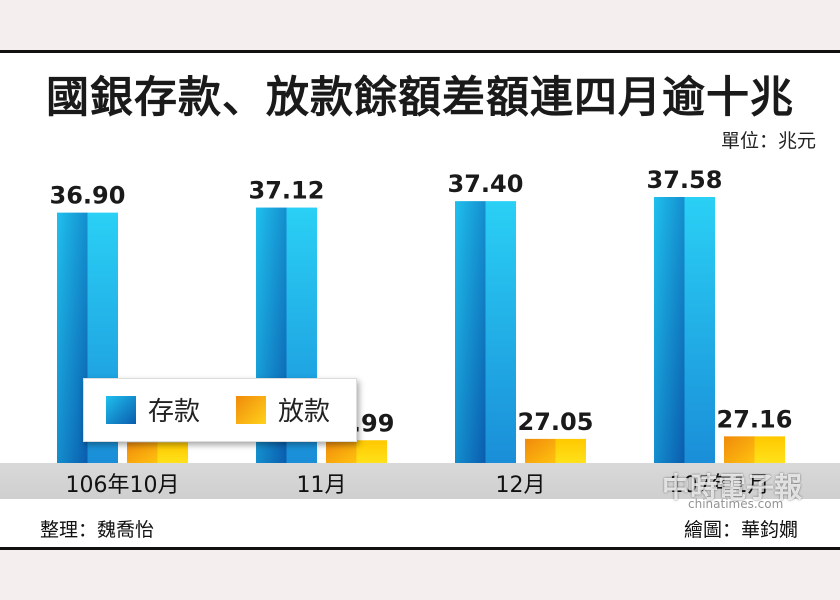 The width and height of the screenshot is (840, 600). What do you see at coordinates (97, 530) in the screenshot?
I see `credit-compiler: 整理：魏喬怡` at bounding box center [97, 530].